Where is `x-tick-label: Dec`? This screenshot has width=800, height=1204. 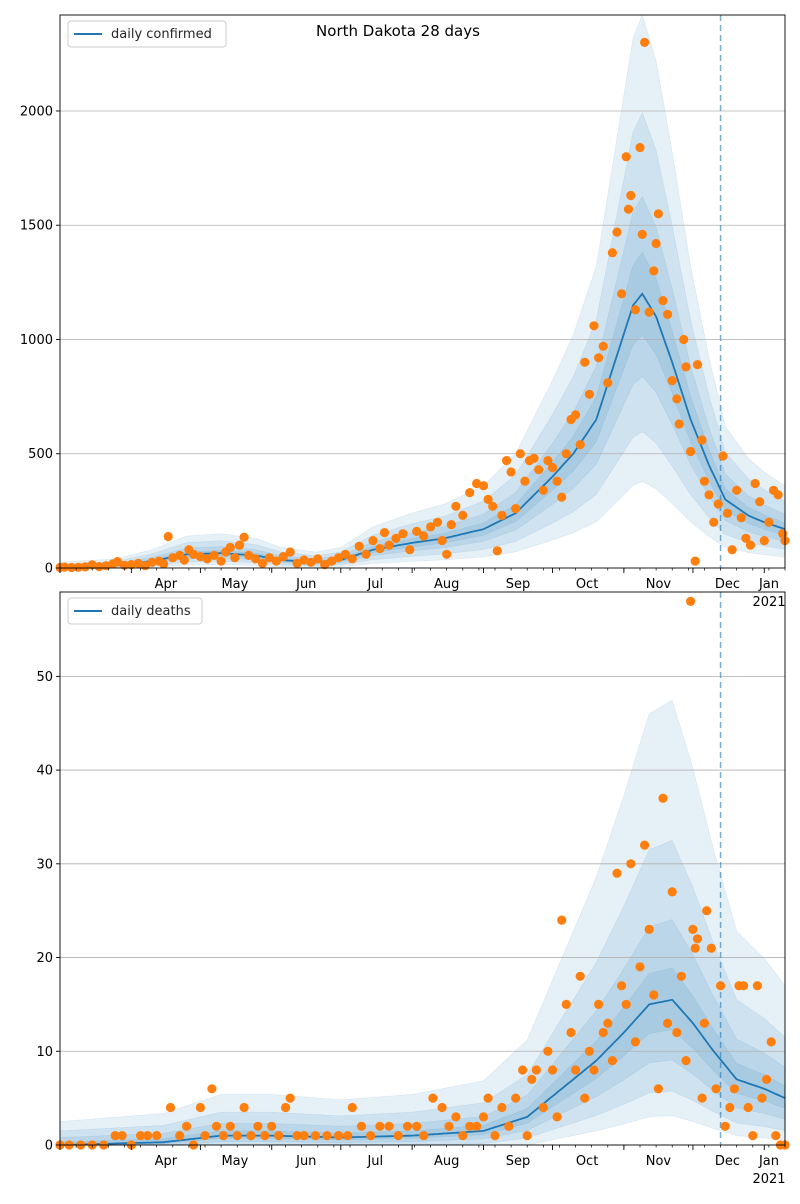
x-tick-label: Dec is located at coordinates (727, 1161).